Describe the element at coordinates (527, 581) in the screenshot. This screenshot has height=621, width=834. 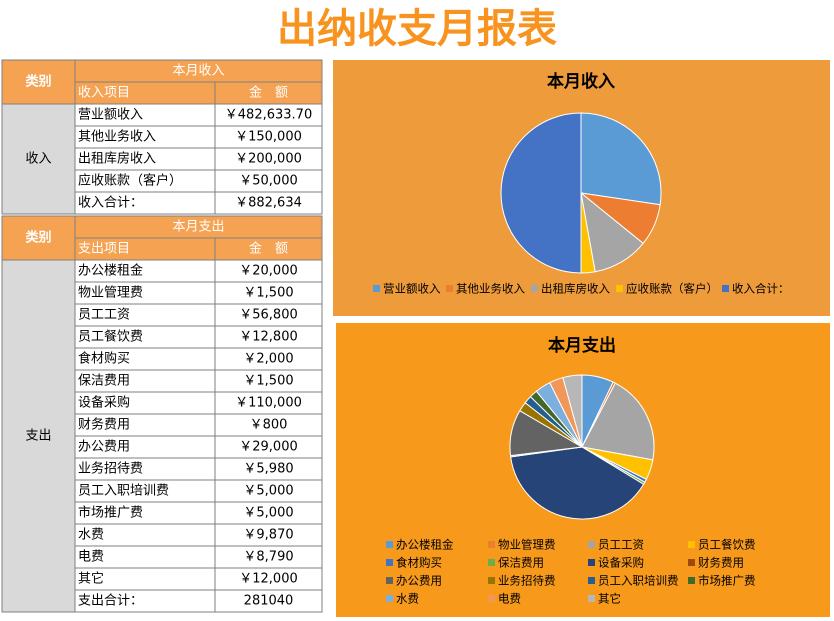
I see `legend-label: 业务招待费` at that location.